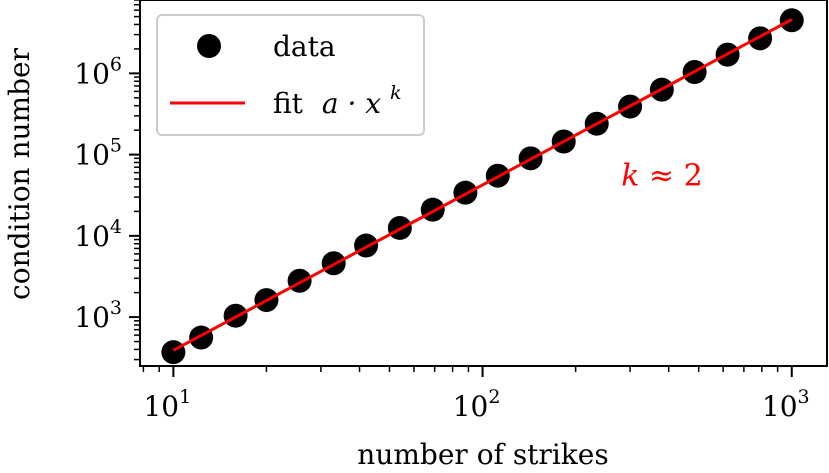 The width and height of the screenshot is (829, 473). What do you see at coordinates (19, 173) in the screenshot?
I see `y-axis-label: condition number` at bounding box center [19, 173].